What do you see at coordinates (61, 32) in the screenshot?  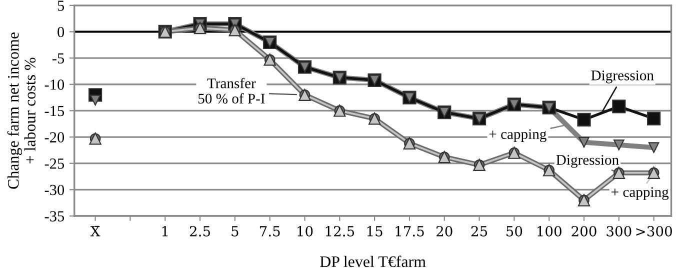 I see `y-tick-label: 0` at bounding box center [61, 32].